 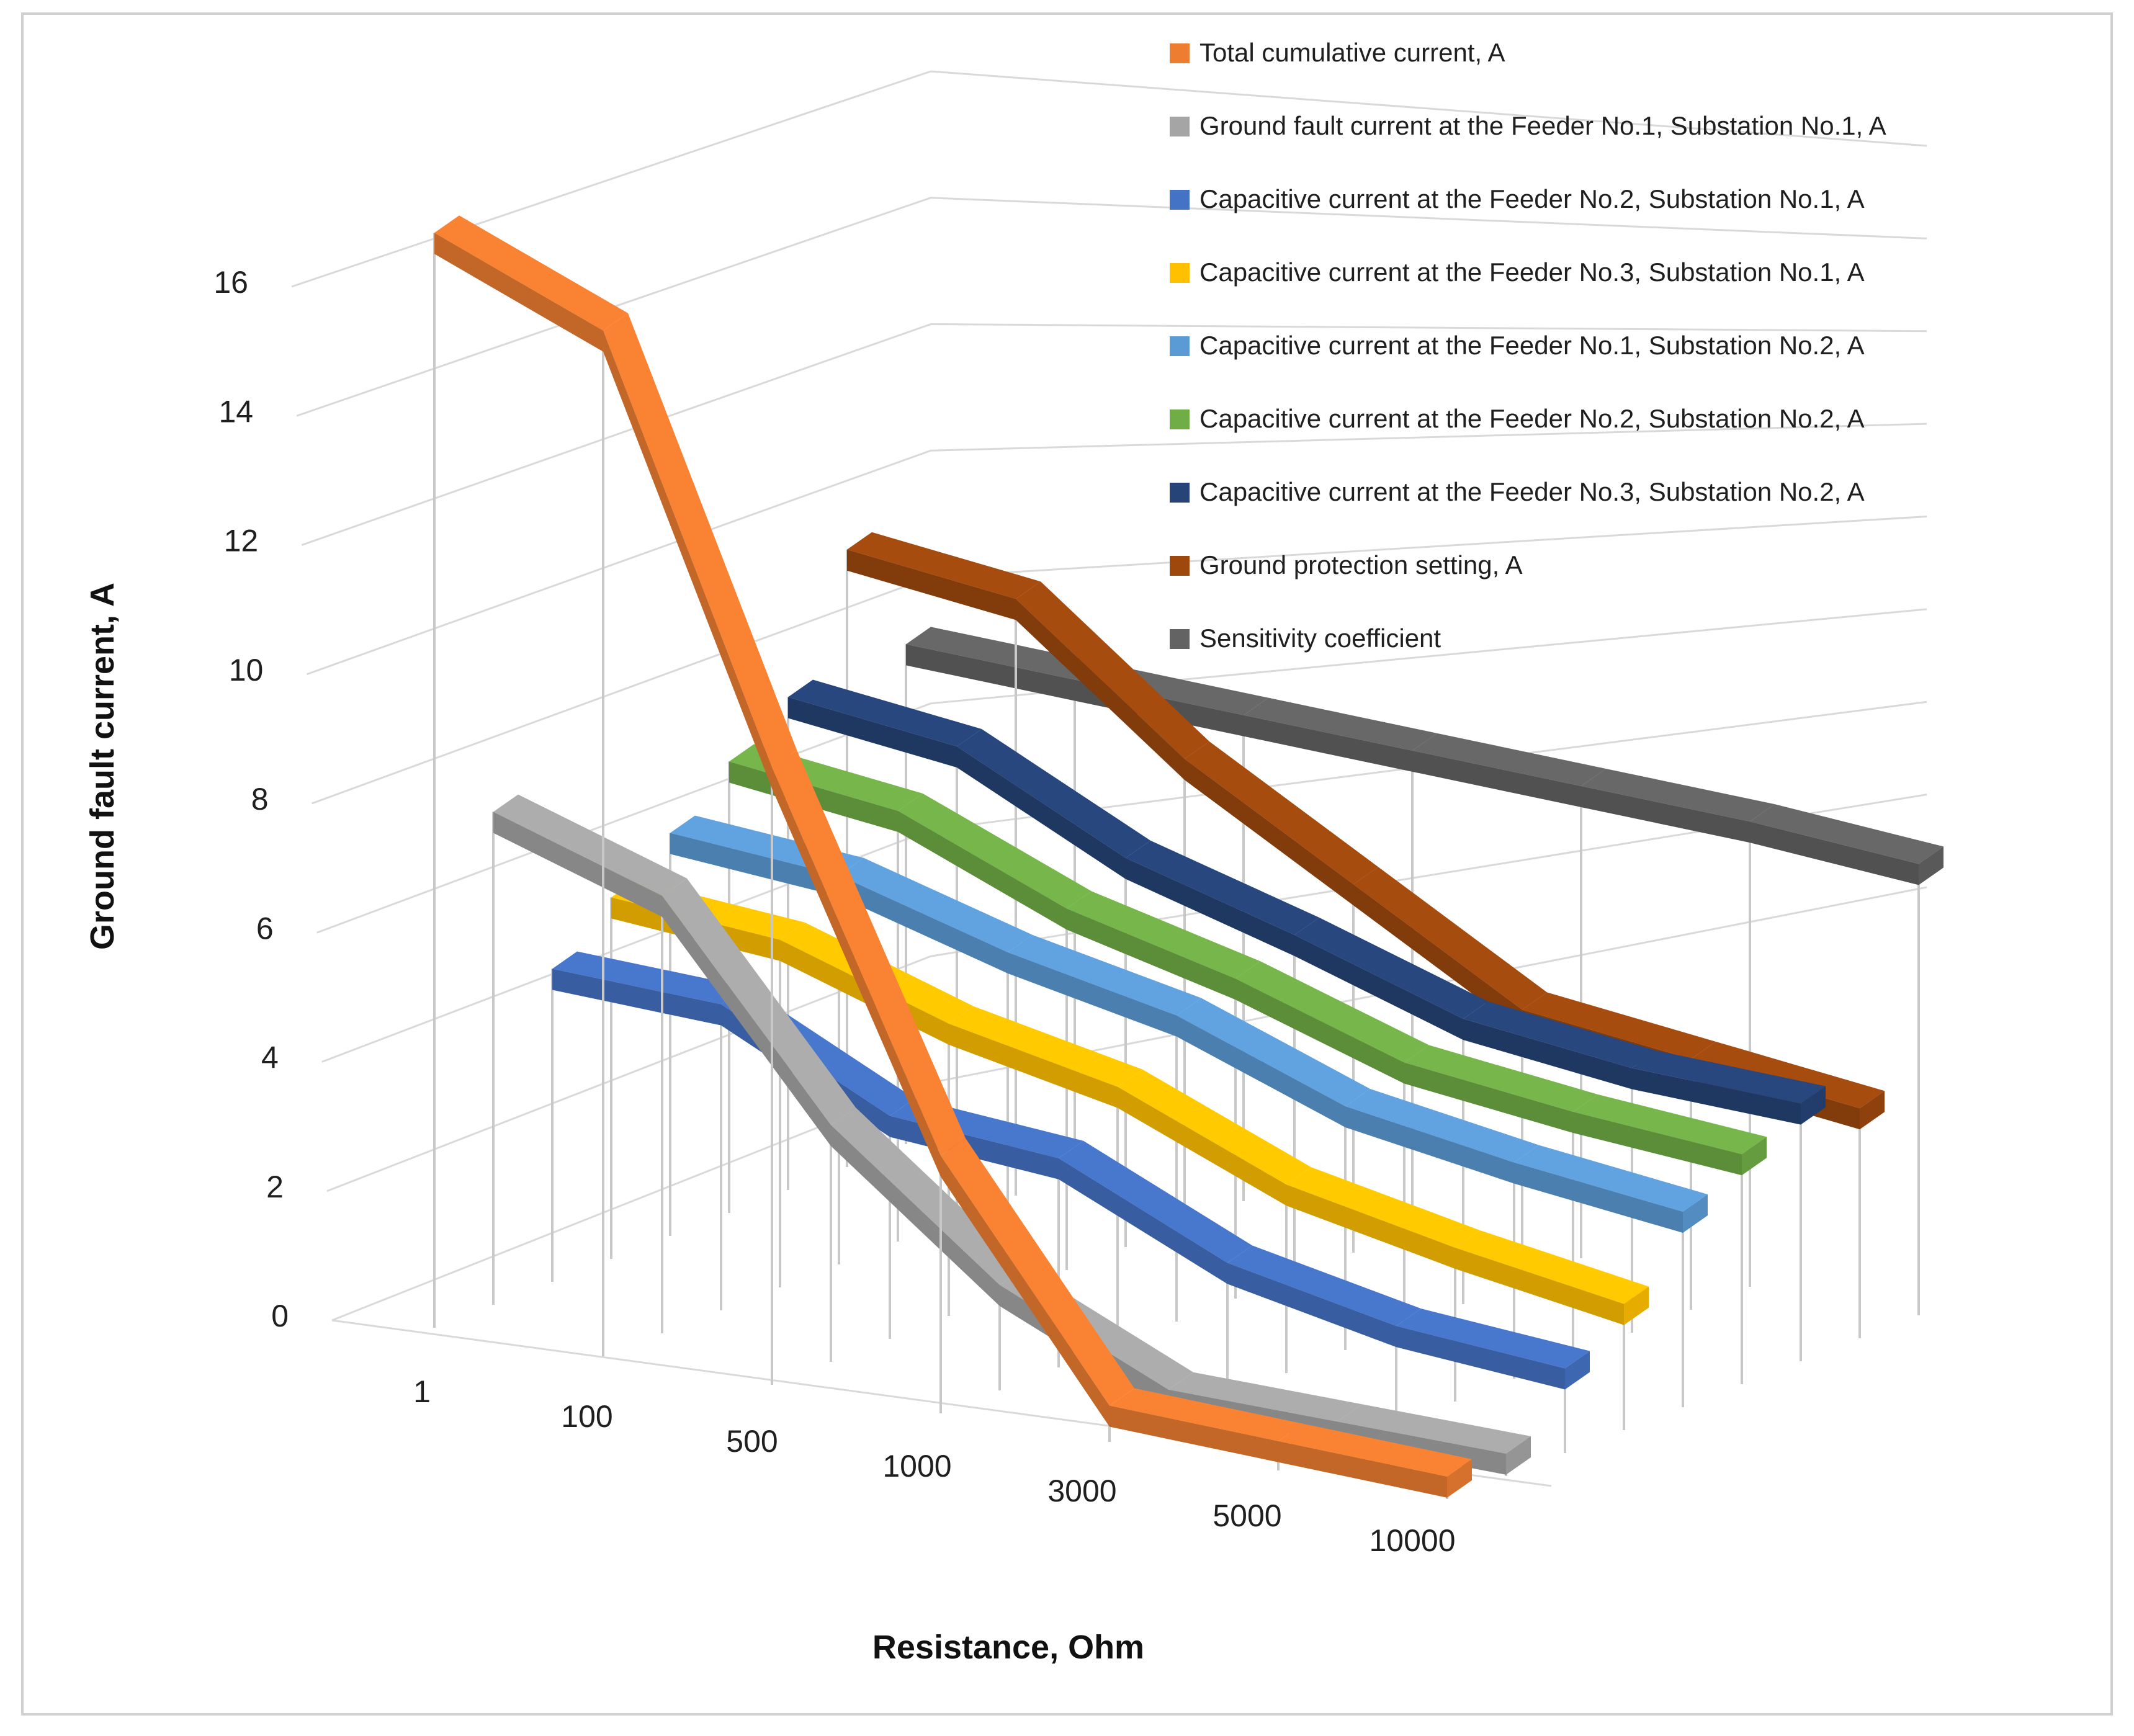 What do you see at coordinates (1361, 564) in the screenshot?
I see `legend-label: Ground protection setting, A` at bounding box center [1361, 564].